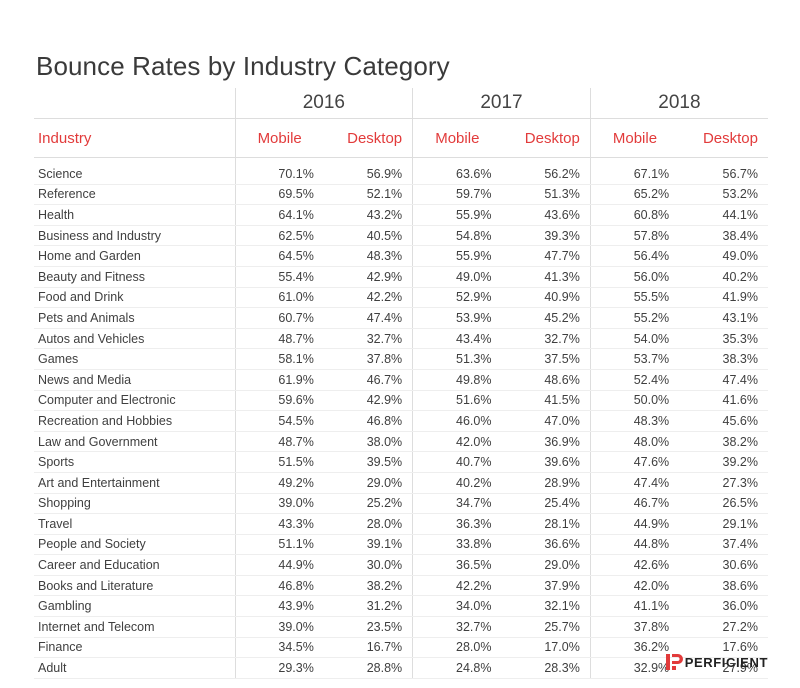 This screenshot has width=800, height=688. What do you see at coordinates (279, 648) in the screenshot?
I see `mobile-value-cell: 34.5%` at bounding box center [279, 648].